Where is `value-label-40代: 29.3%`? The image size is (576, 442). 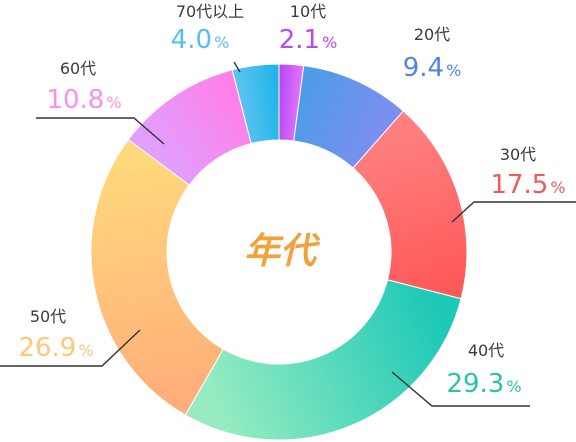 value-label-40代: 29.3% is located at coordinates (483, 384).